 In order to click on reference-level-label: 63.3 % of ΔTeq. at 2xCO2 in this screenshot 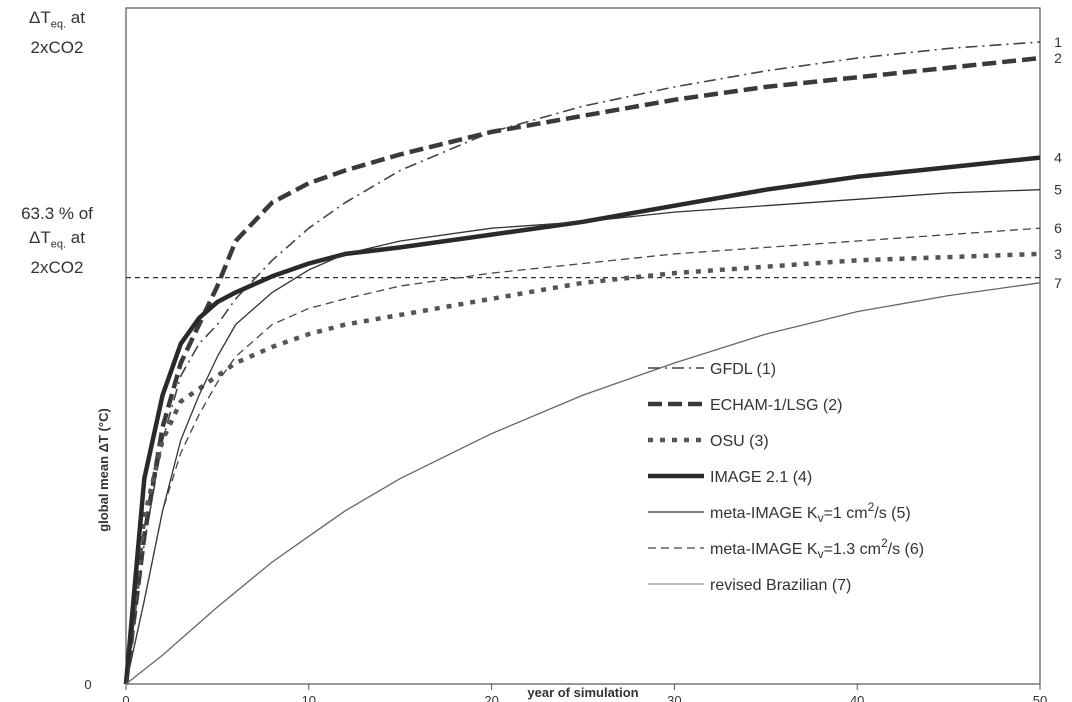, I will do `click(57, 241)`.